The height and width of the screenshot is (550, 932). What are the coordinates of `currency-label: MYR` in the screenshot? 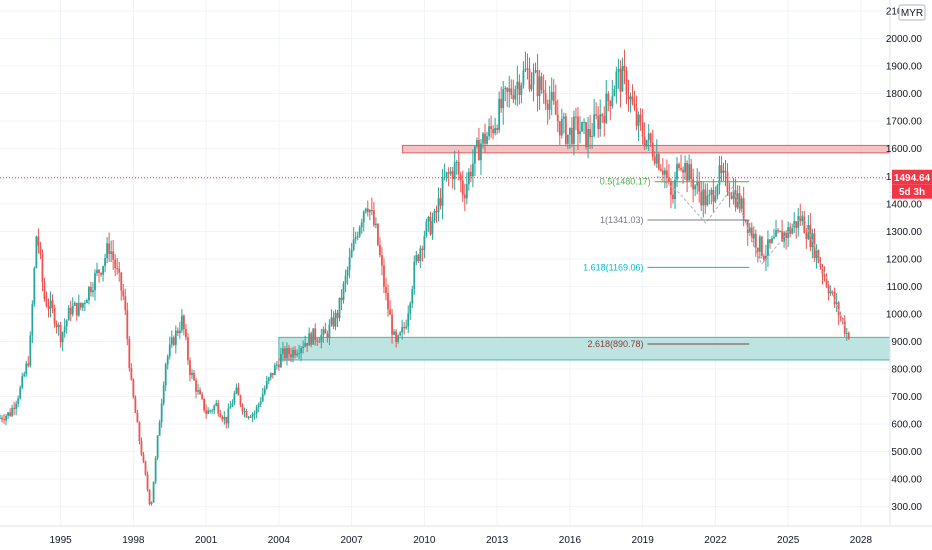 It's located at (912, 13).